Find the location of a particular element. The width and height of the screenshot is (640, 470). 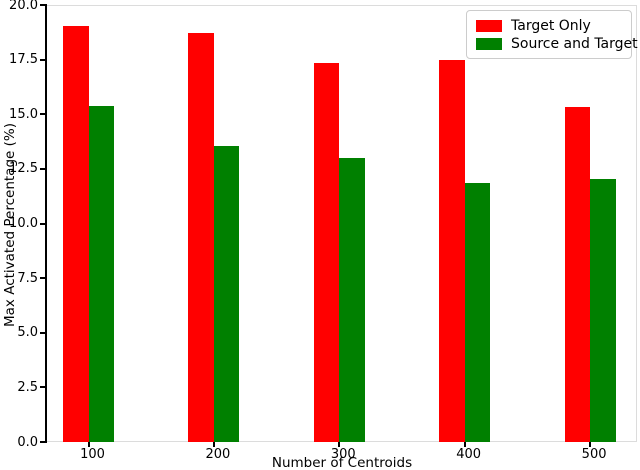

y-tick-label: 7.5 is located at coordinates (27, 278).